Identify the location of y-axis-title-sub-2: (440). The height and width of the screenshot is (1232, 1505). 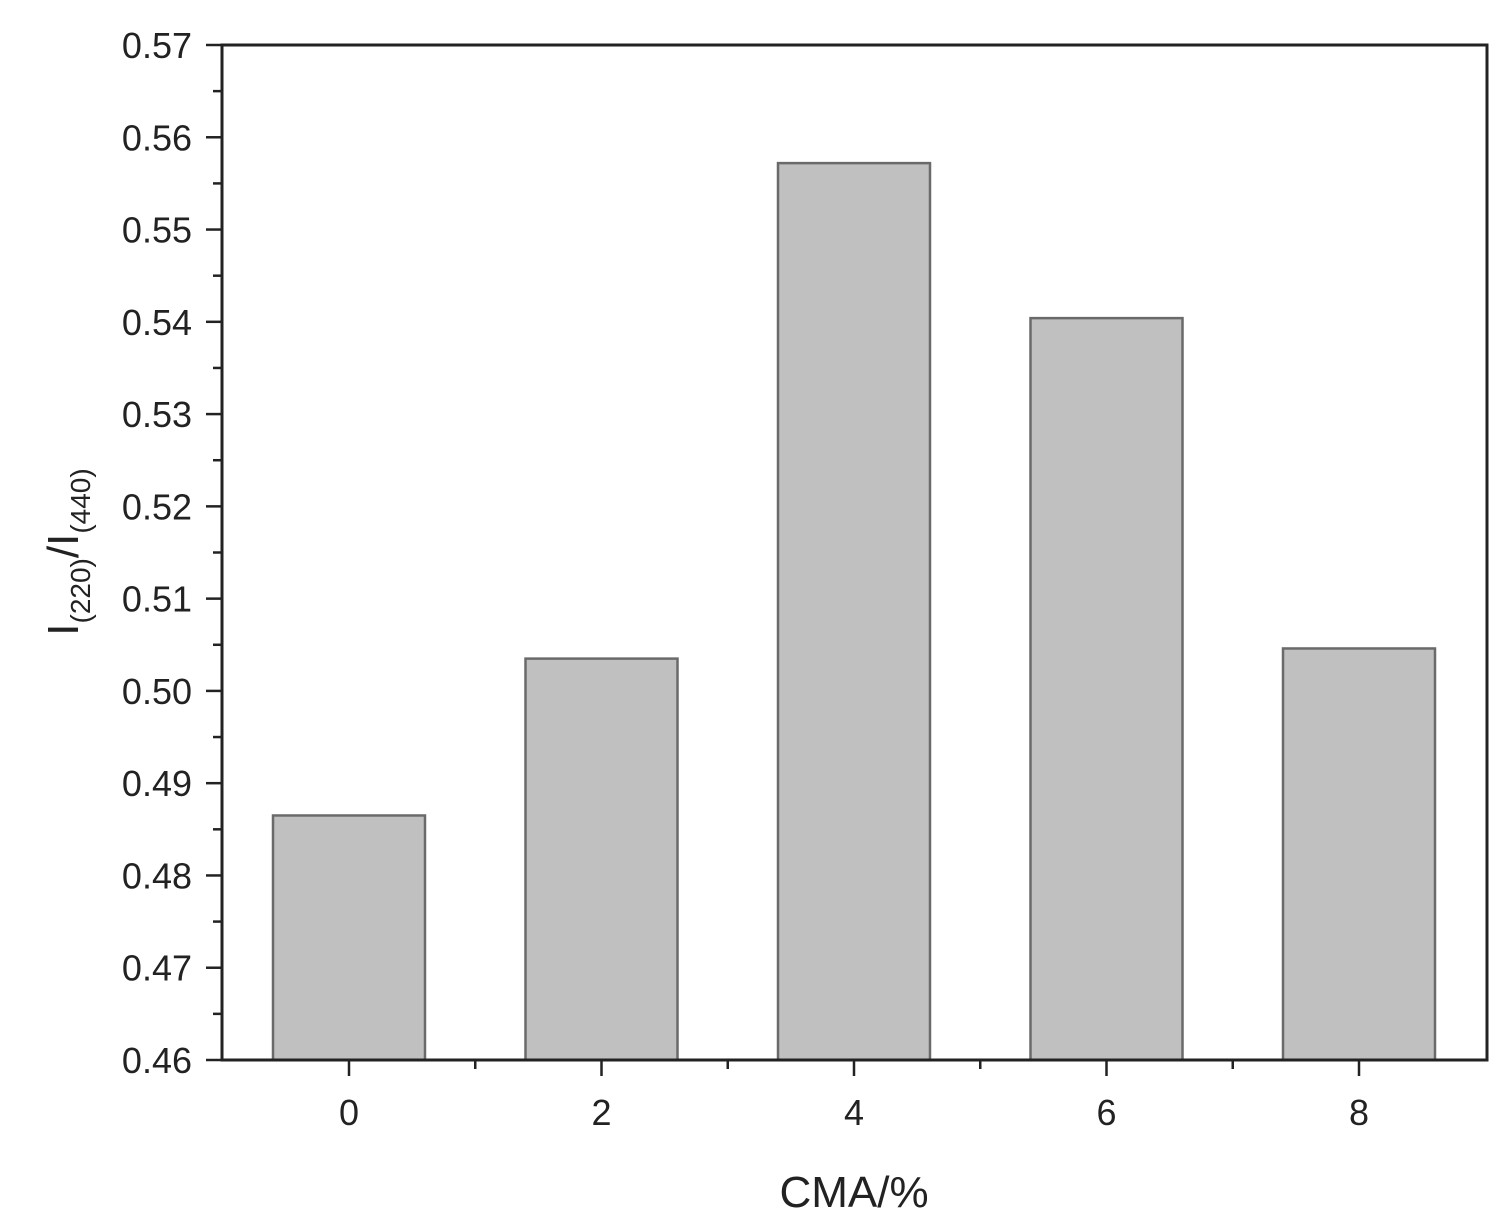
(80, 500).